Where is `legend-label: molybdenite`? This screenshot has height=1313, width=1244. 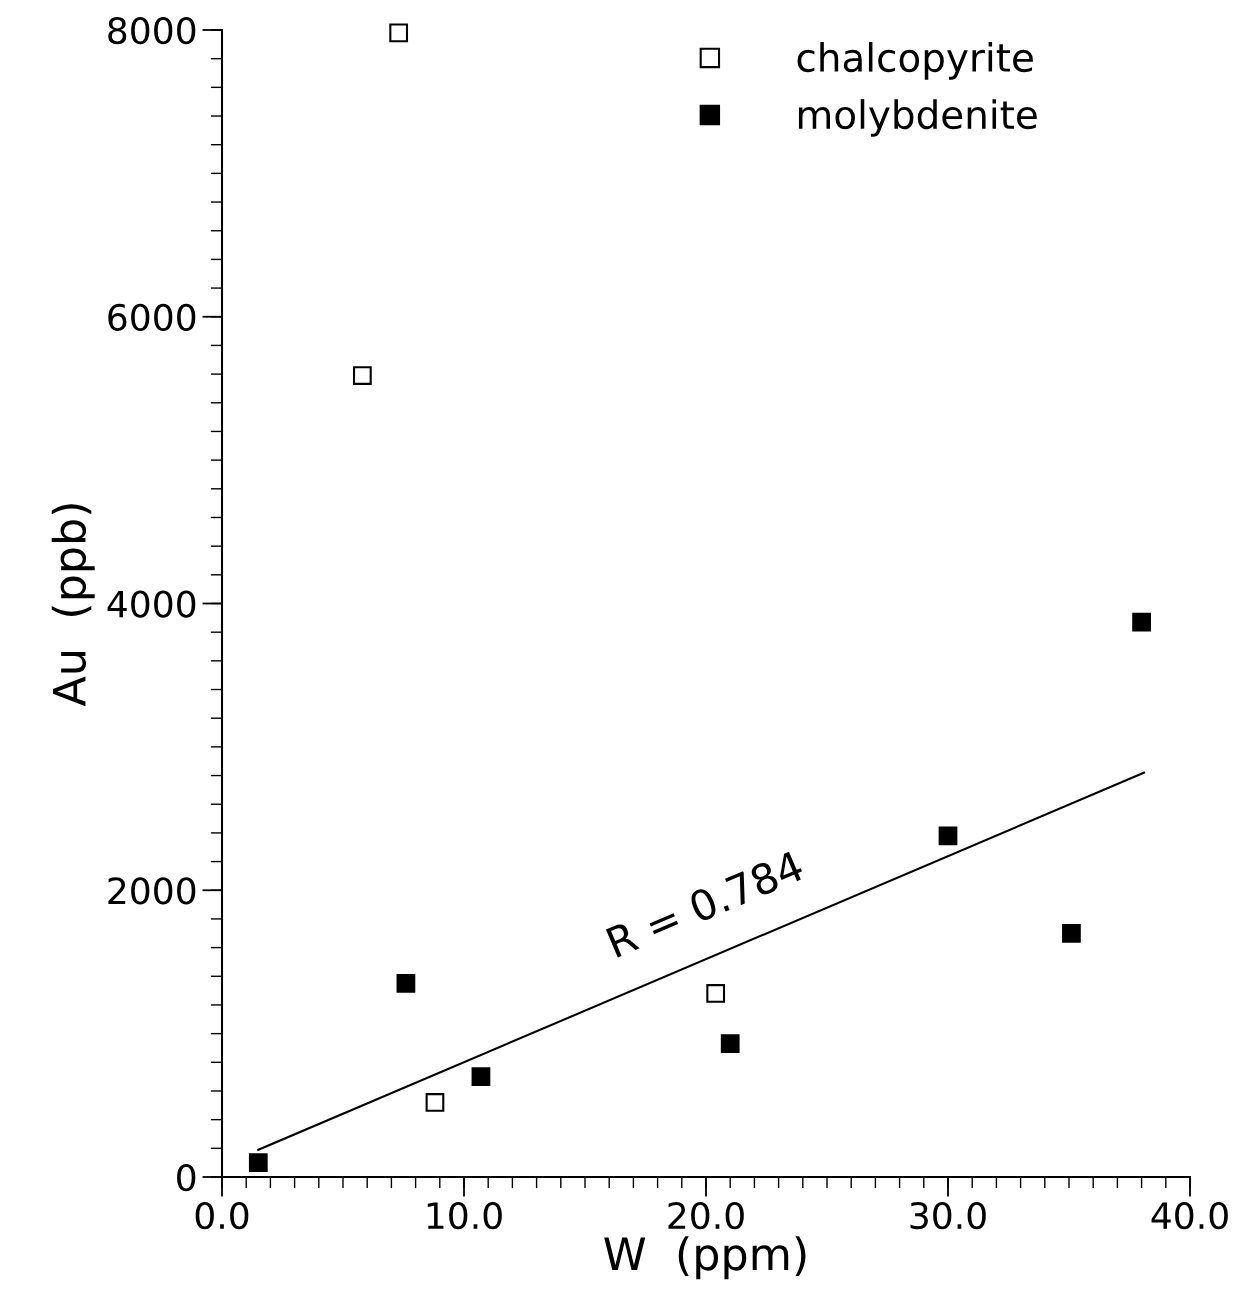
legend-label: molybdenite is located at coordinates (917, 118).